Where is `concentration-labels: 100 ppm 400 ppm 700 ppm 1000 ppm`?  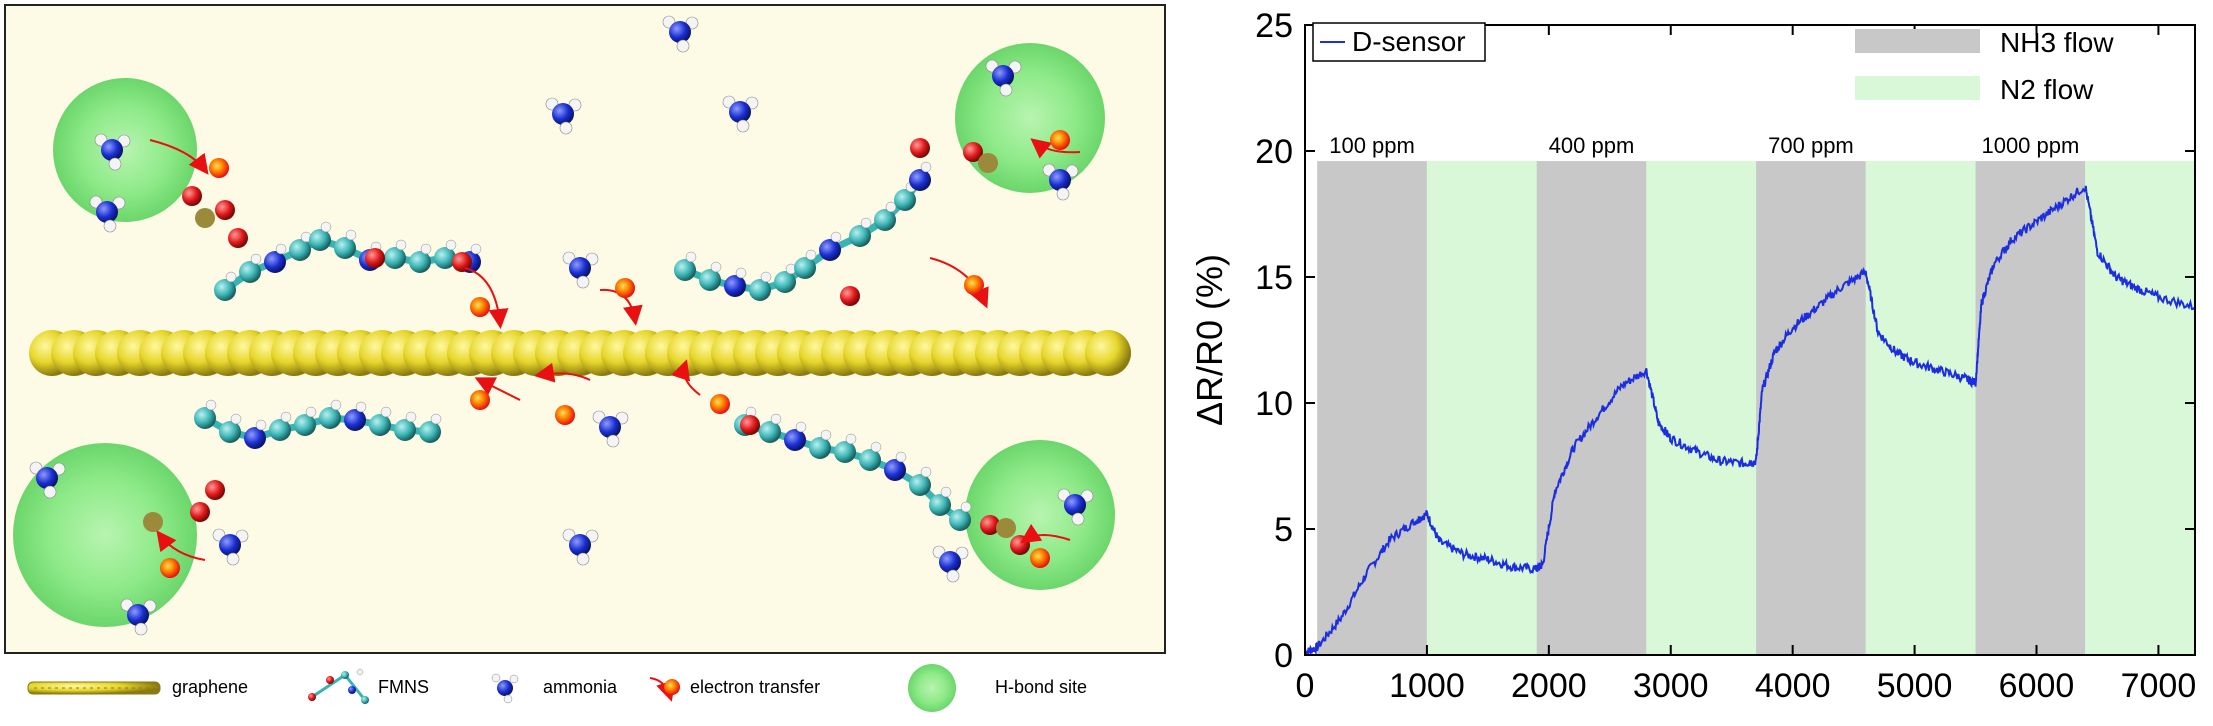 concentration-labels: 100 ppm 400 ppm 700 ppm 1000 ppm is located at coordinates (1704, 145).